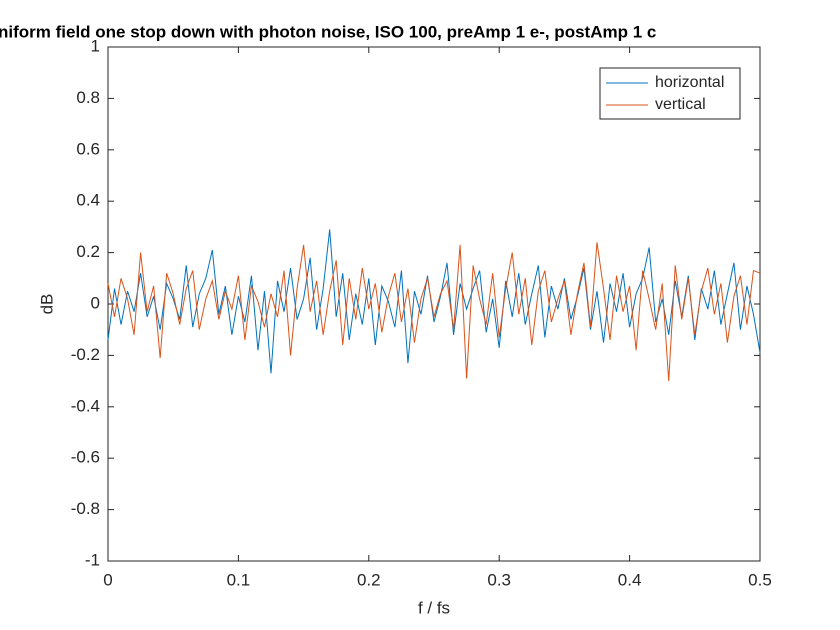  Describe the element at coordinates (499, 579) in the screenshot. I see `x-tick-label: 0.3` at that location.